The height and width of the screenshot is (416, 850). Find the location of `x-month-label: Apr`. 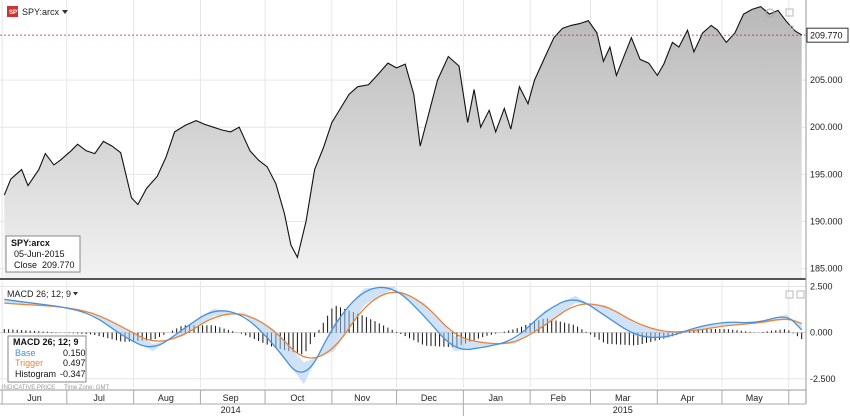

x-month-label: Apr is located at coordinates (687, 398).